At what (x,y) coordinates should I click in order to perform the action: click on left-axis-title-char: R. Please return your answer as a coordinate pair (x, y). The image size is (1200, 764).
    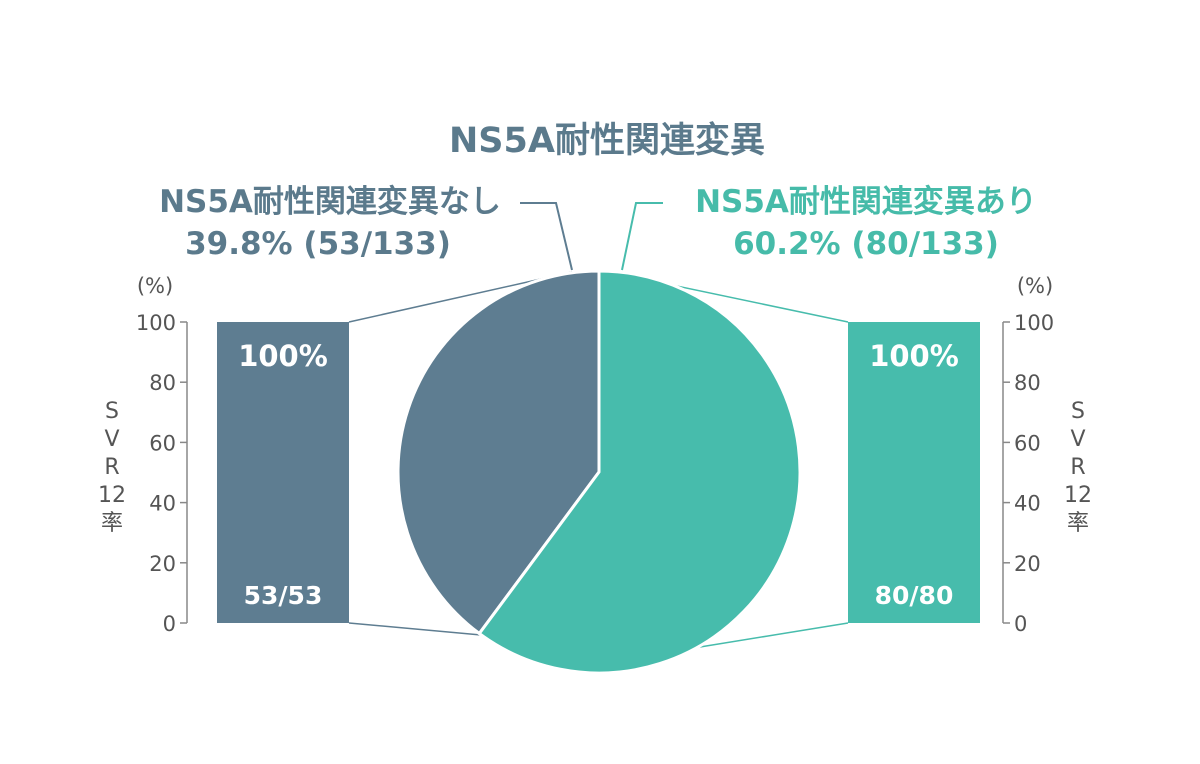
    Looking at the image, I should click on (111, 467).